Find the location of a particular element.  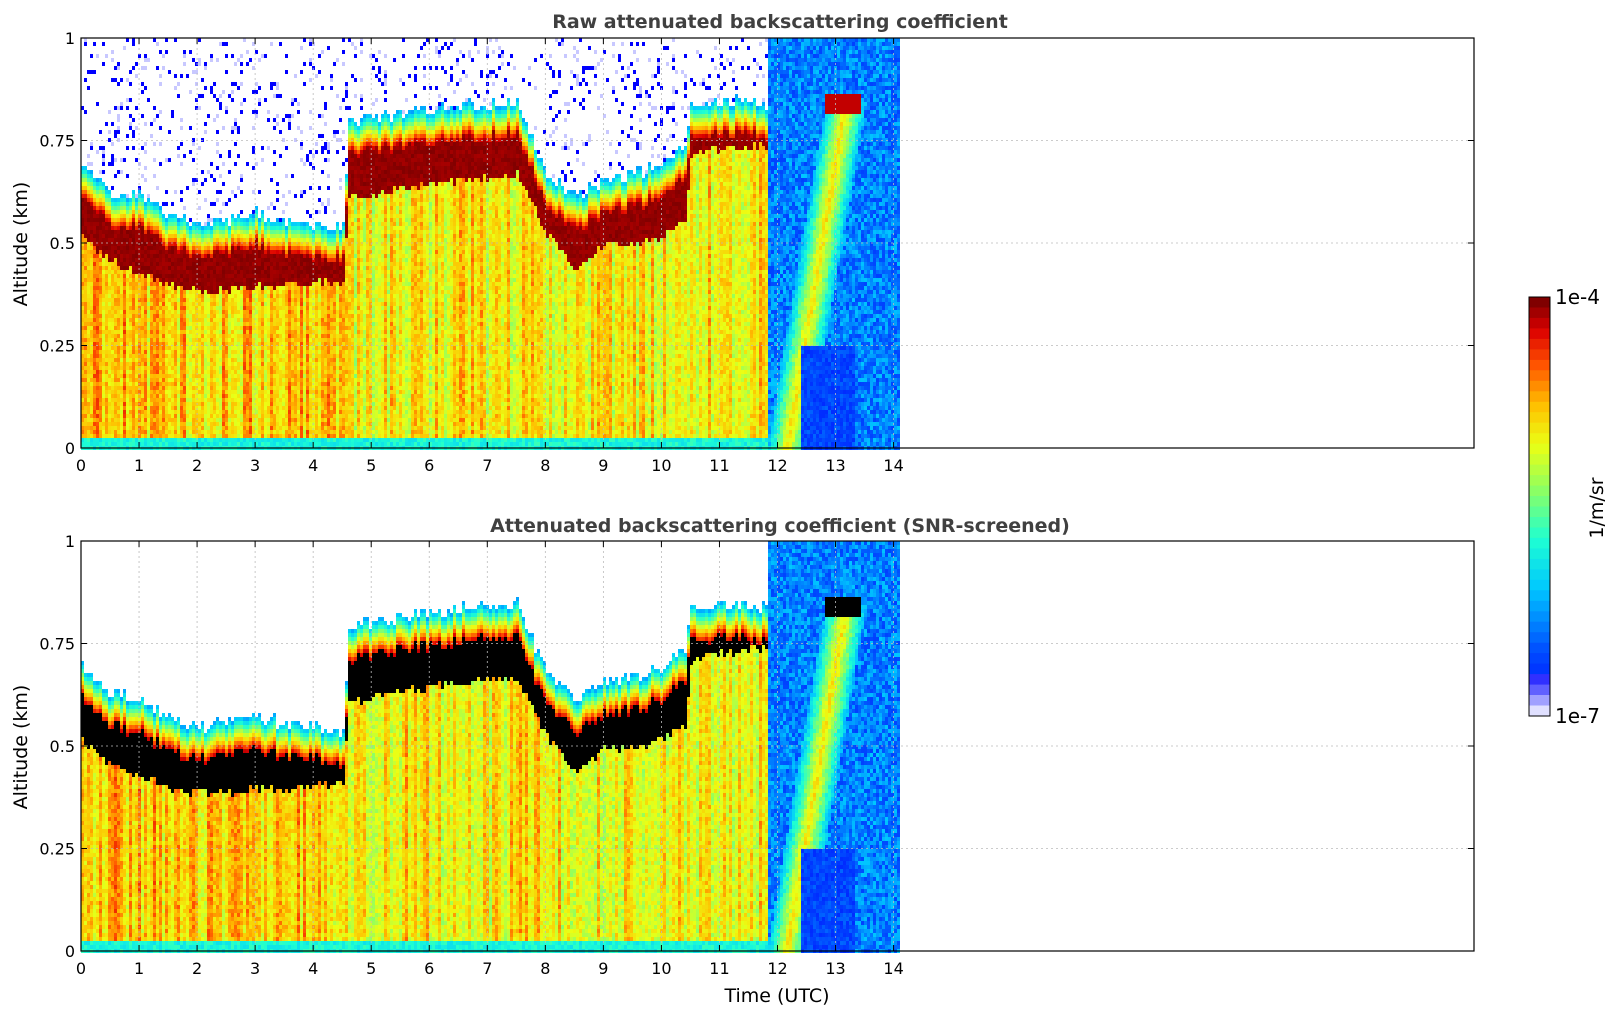

colorbar-steps is located at coordinates (1539, 507).